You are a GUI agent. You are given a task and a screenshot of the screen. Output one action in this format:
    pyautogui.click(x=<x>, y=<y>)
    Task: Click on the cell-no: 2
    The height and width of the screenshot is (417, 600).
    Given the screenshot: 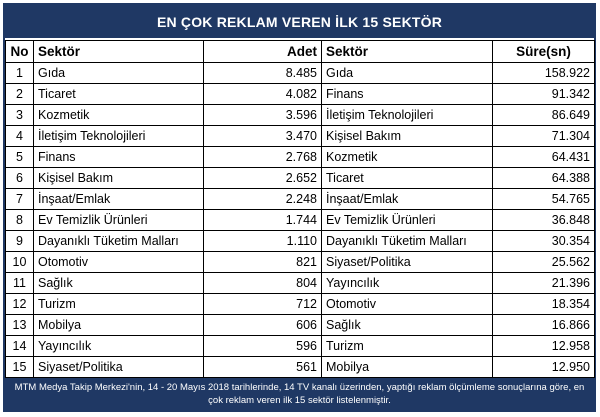 What is the action you would take?
    pyautogui.click(x=19, y=94)
    